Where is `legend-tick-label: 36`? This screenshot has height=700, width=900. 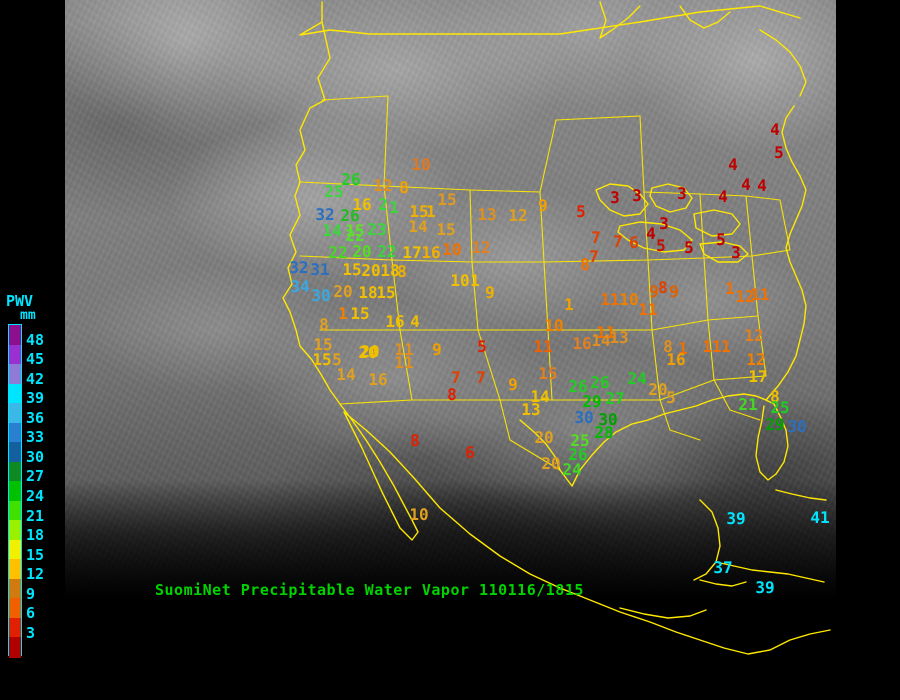 legend-tick-label: 36 is located at coordinates (35, 417).